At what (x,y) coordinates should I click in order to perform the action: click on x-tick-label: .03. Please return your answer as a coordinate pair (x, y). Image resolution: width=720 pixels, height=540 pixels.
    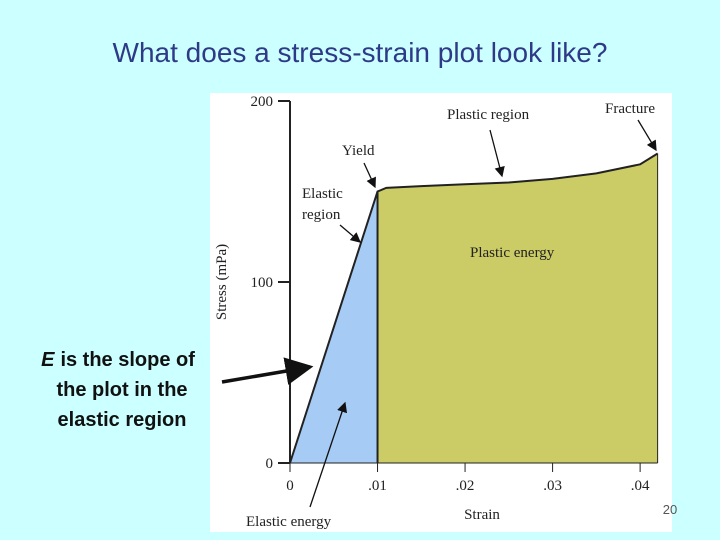
    Looking at the image, I should click on (552, 486).